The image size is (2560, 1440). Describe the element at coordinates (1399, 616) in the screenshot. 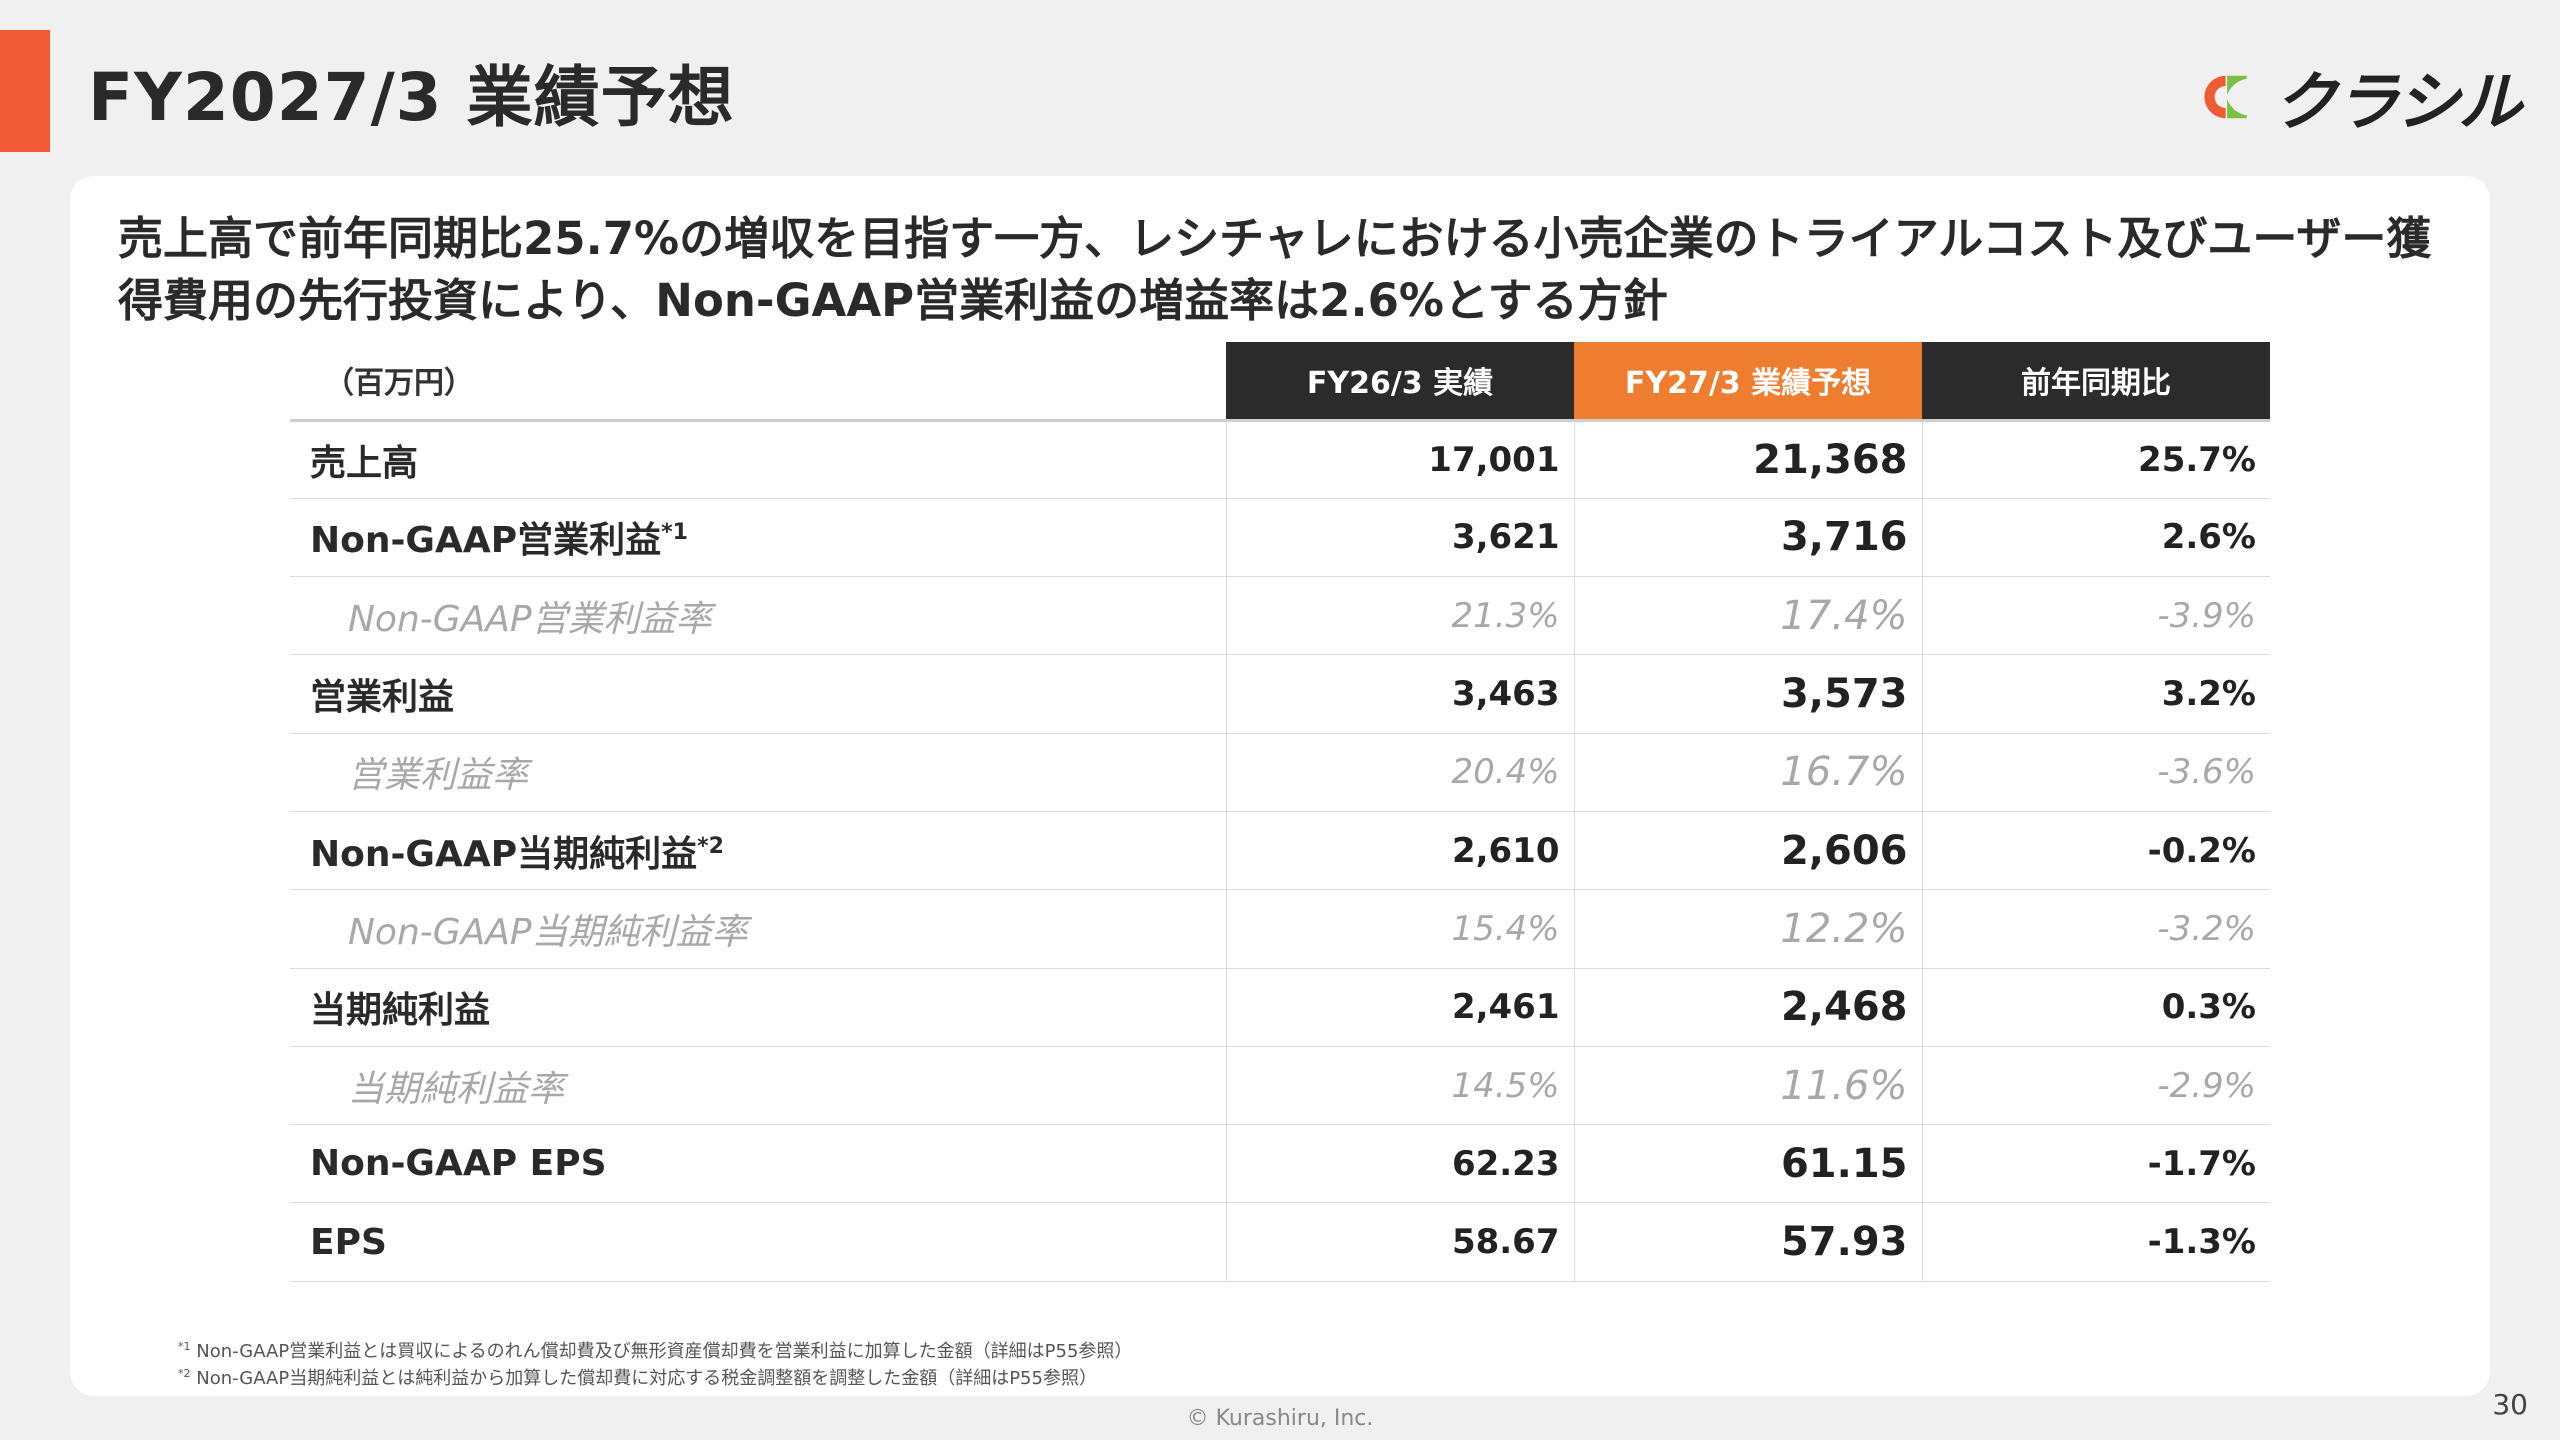

I see `fy26-actual-value: 21.3%` at that location.